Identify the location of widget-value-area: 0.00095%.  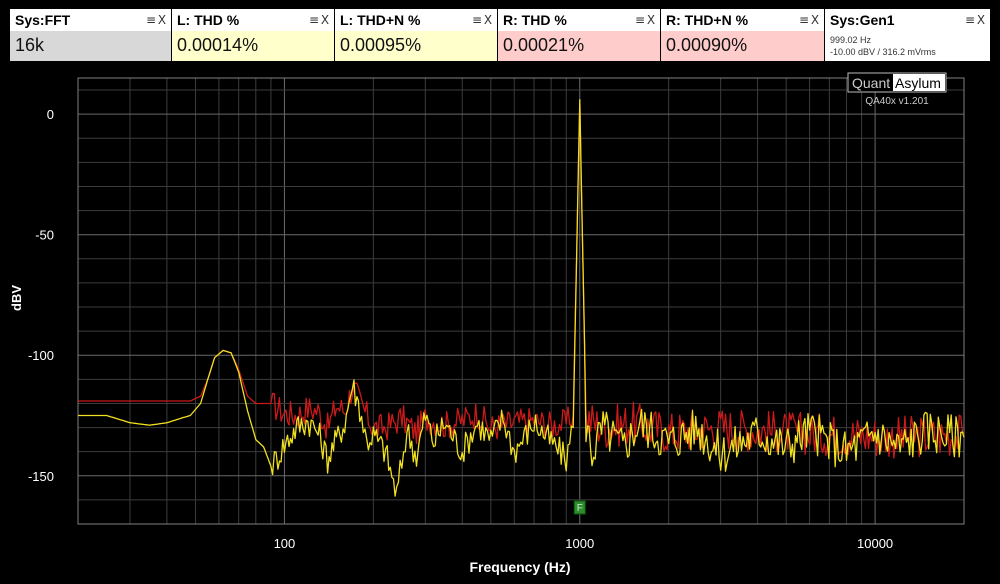
(416, 46).